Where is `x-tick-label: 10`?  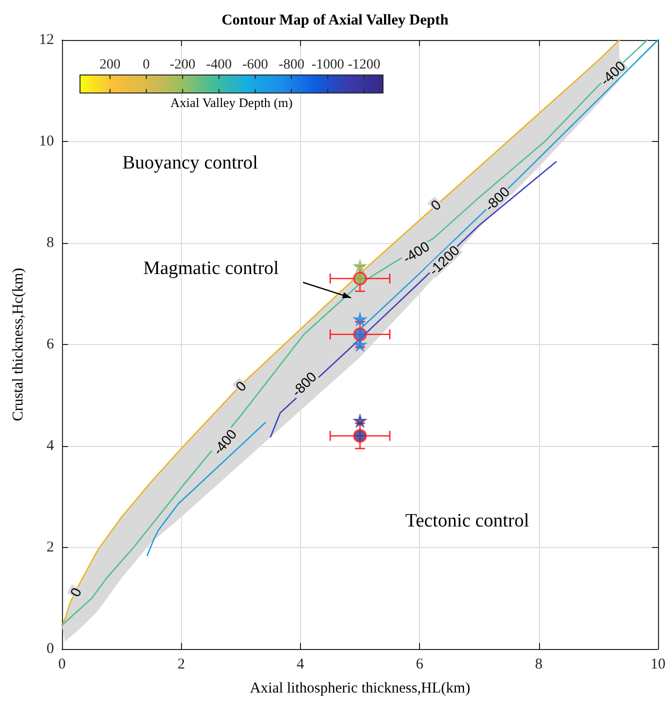 x-tick-label: 10 is located at coordinates (658, 664).